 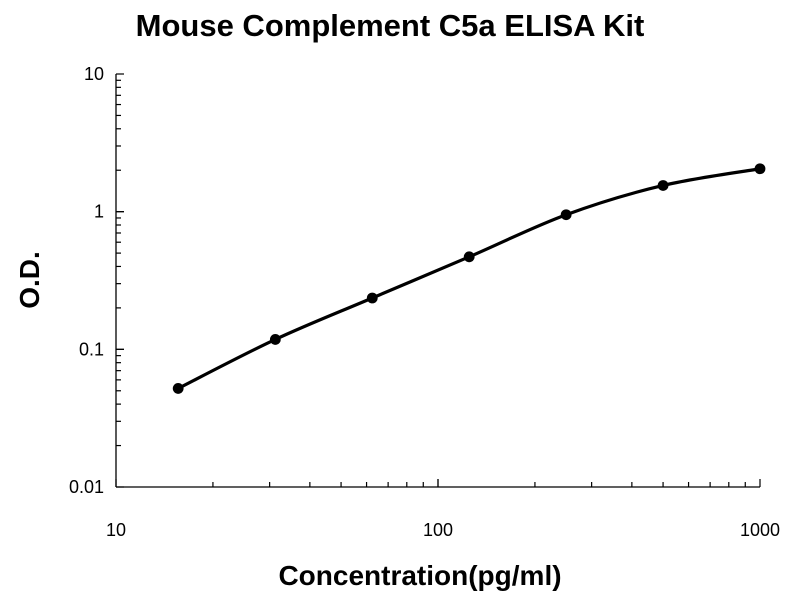 I want to click on chart-title: Mouse Complement C5a ELISA Kit, so click(x=390, y=25).